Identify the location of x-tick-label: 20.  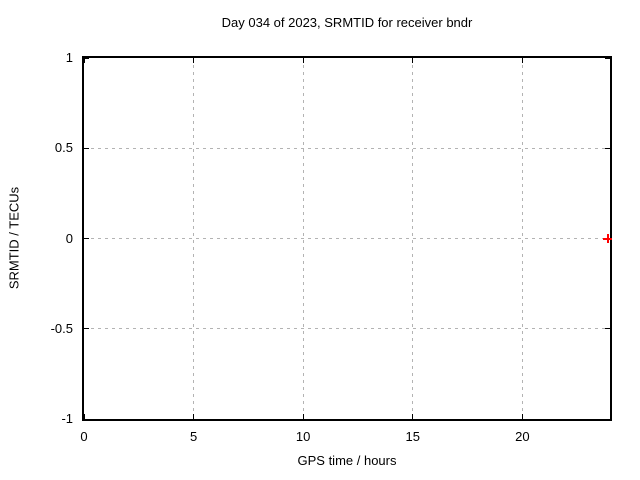
(522, 436).